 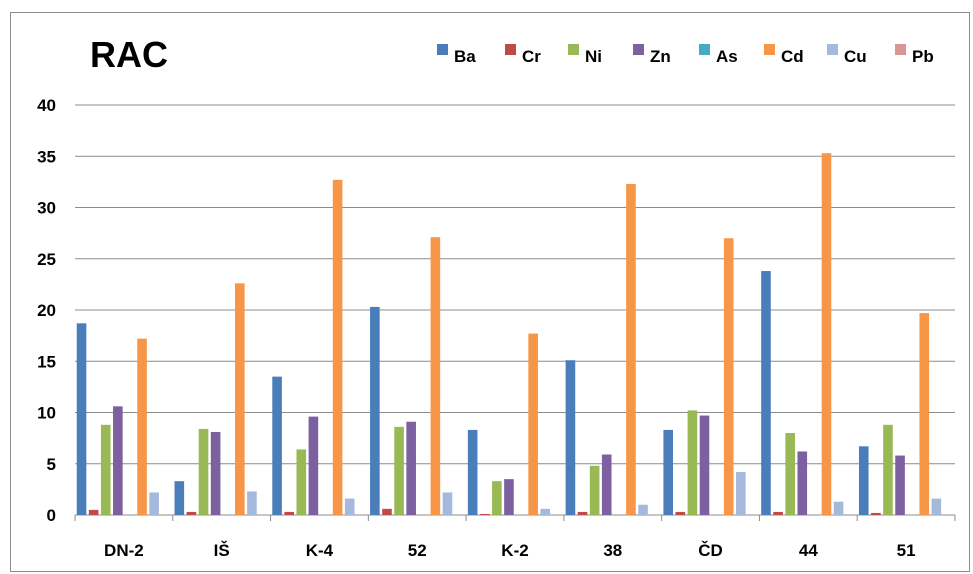 I want to click on legend-swatch-ni, so click(x=573, y=49).